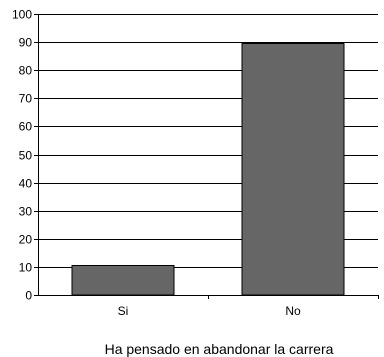 The width and height of the screenshot is (384, 357). Describe the element at coordinates (26, 71) in the screenshot. I see `y-tick-label: 80` at that location.